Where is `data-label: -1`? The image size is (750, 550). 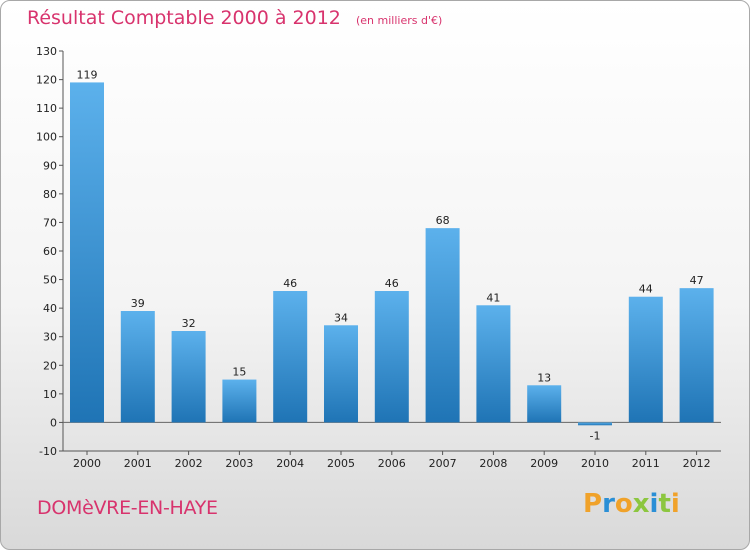 data-label: -1 is located at coordinates (595, 435).